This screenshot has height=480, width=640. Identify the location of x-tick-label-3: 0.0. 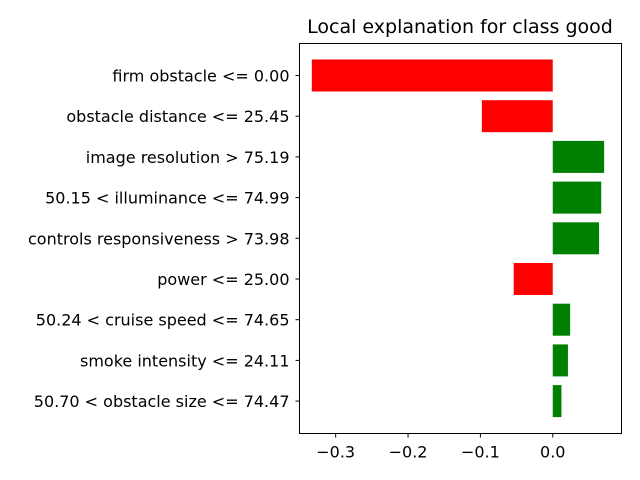
(552, 452).